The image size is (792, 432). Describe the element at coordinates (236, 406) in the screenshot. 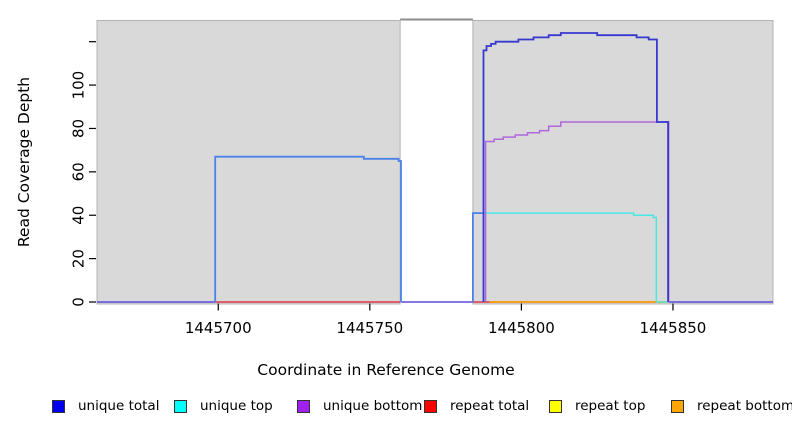

I see `legend-label: unique top` at that location.